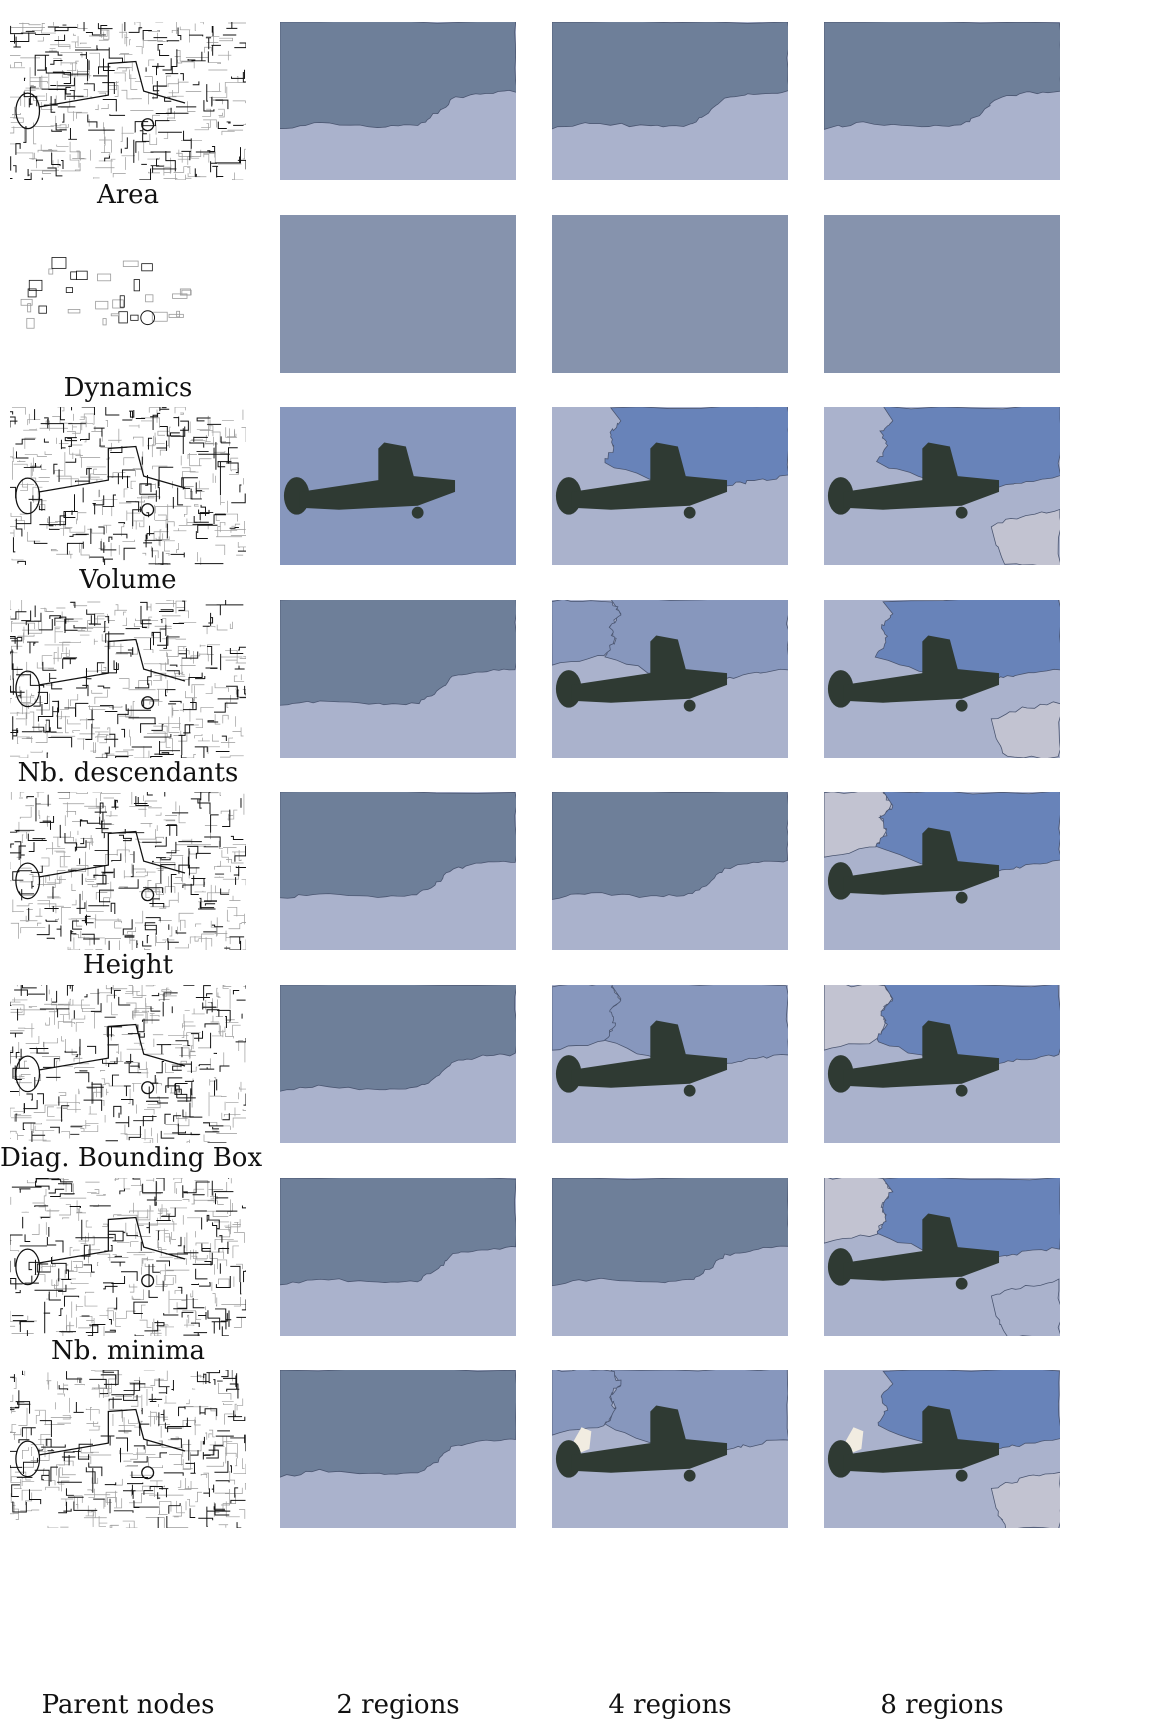  What do you see at coordinates (128, 294) in the screenshot?
I see `contour-map-dynamics` at bounding box center [128, 294].